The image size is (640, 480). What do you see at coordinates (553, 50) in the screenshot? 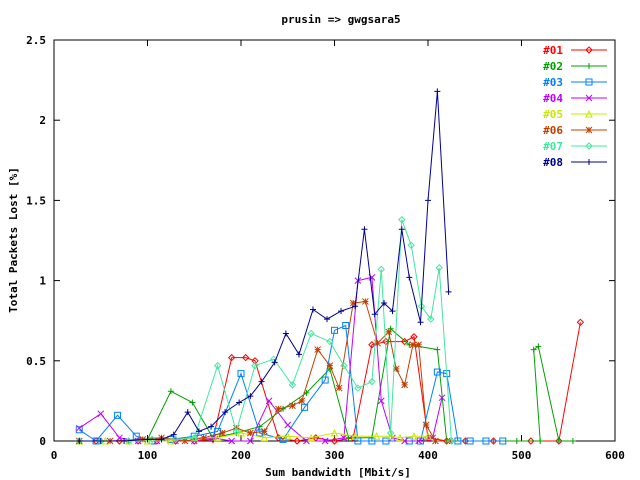
I see `legend-label: #01` at bounding box center [553, 50].